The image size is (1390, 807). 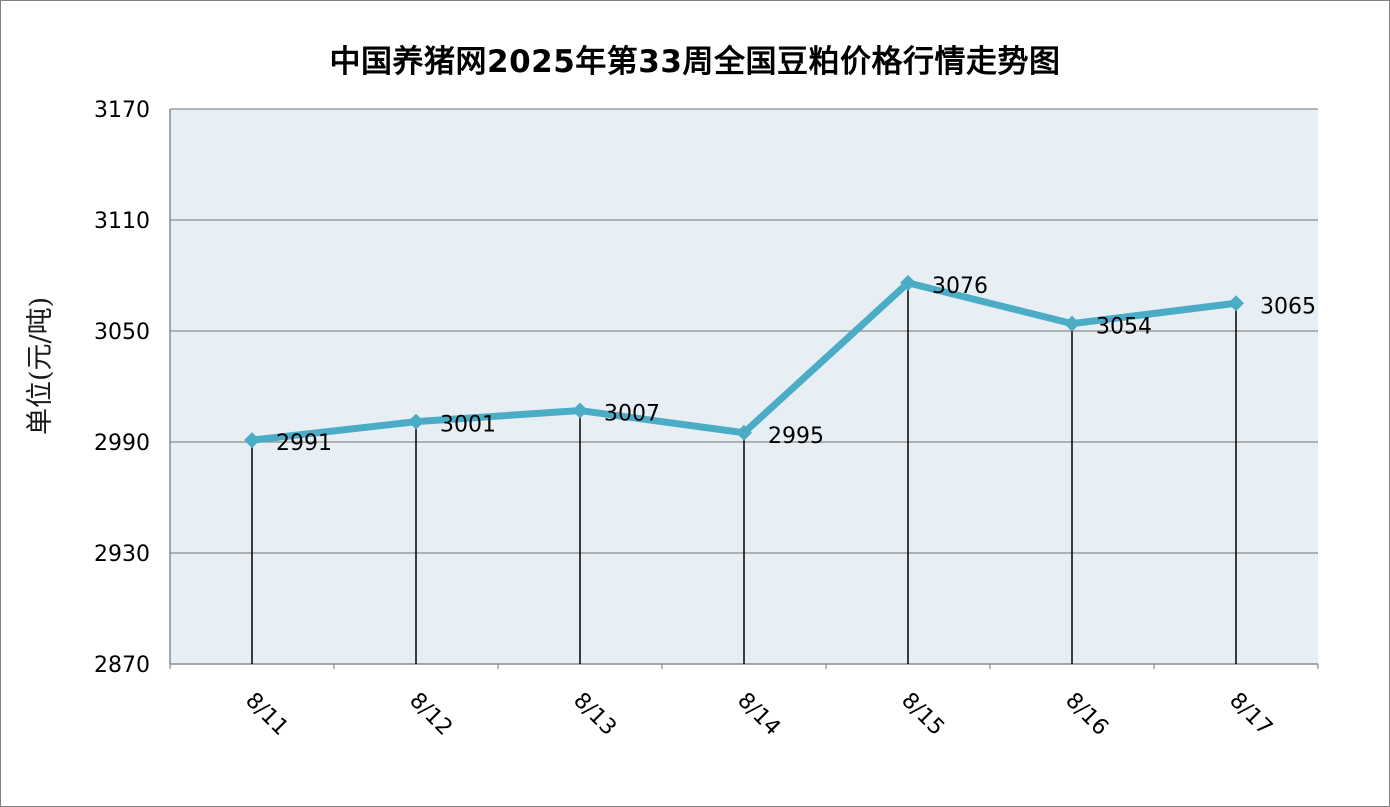 What do you see at coordinates (266, 714) in the screenshot?
I see `x-tick-label: 8/11` at bounding box center [266, 714].